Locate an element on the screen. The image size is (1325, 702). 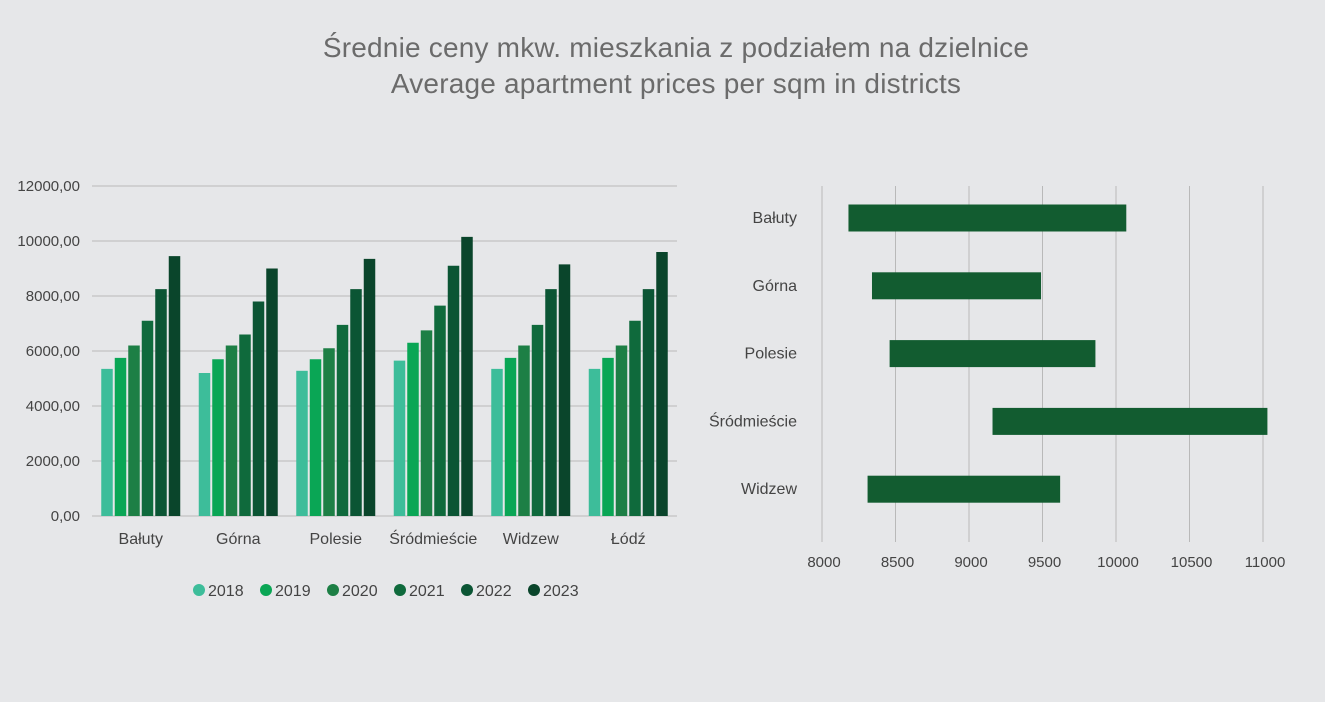
y-tick-label: 4000,00 is located at coordinates (53, 406).